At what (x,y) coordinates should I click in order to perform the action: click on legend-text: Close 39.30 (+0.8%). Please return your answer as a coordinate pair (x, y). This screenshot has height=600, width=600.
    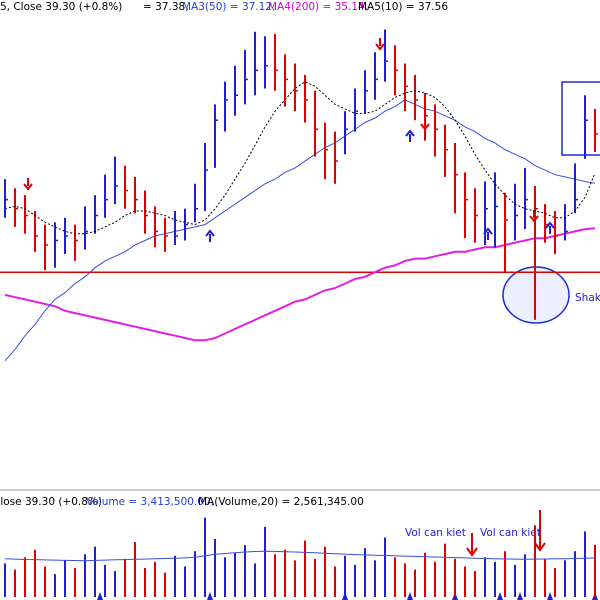
    Looking at the image, I should click on (51, 502).